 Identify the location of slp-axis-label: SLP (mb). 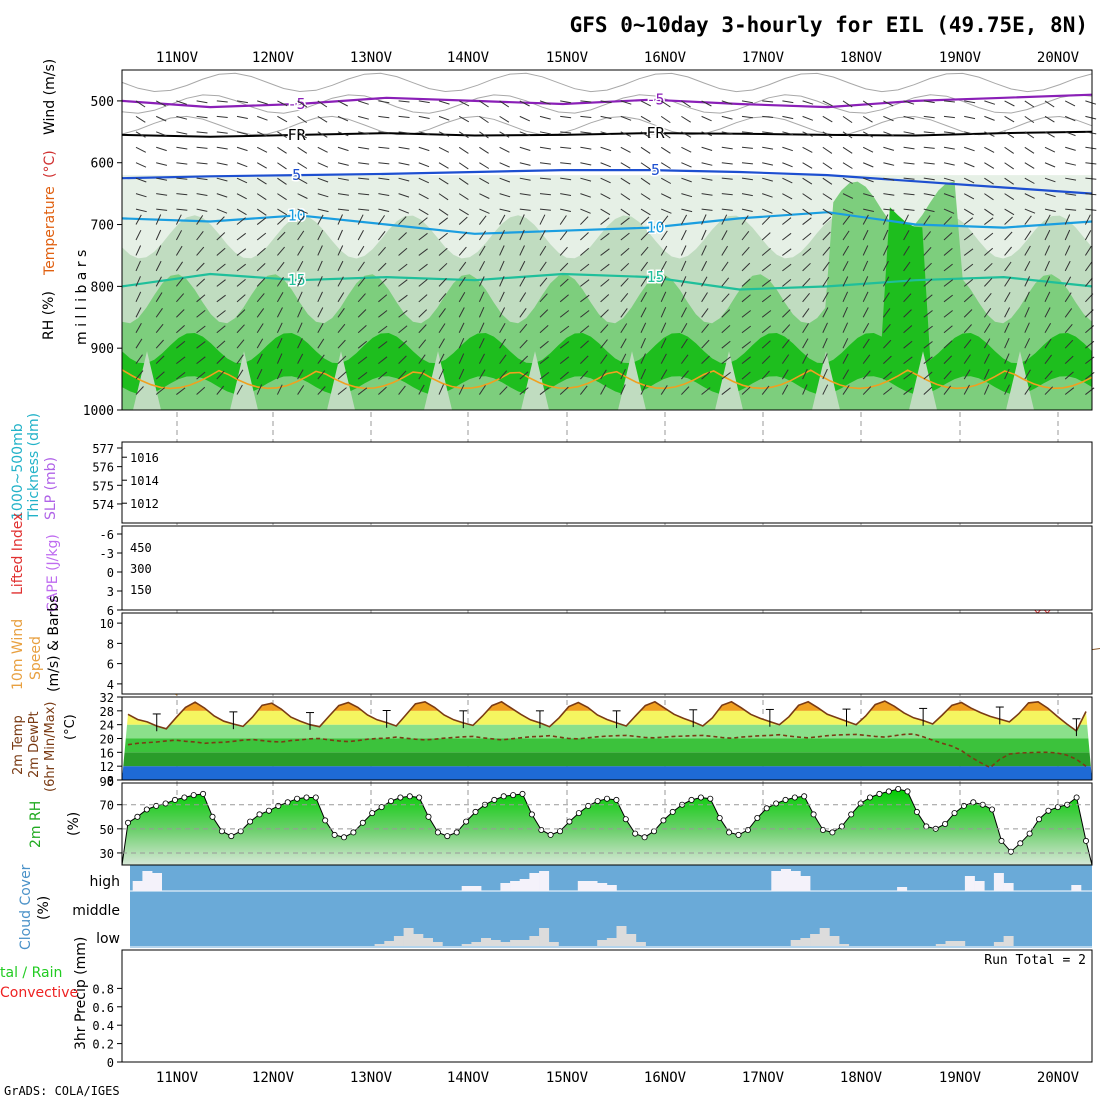
(51, 488).